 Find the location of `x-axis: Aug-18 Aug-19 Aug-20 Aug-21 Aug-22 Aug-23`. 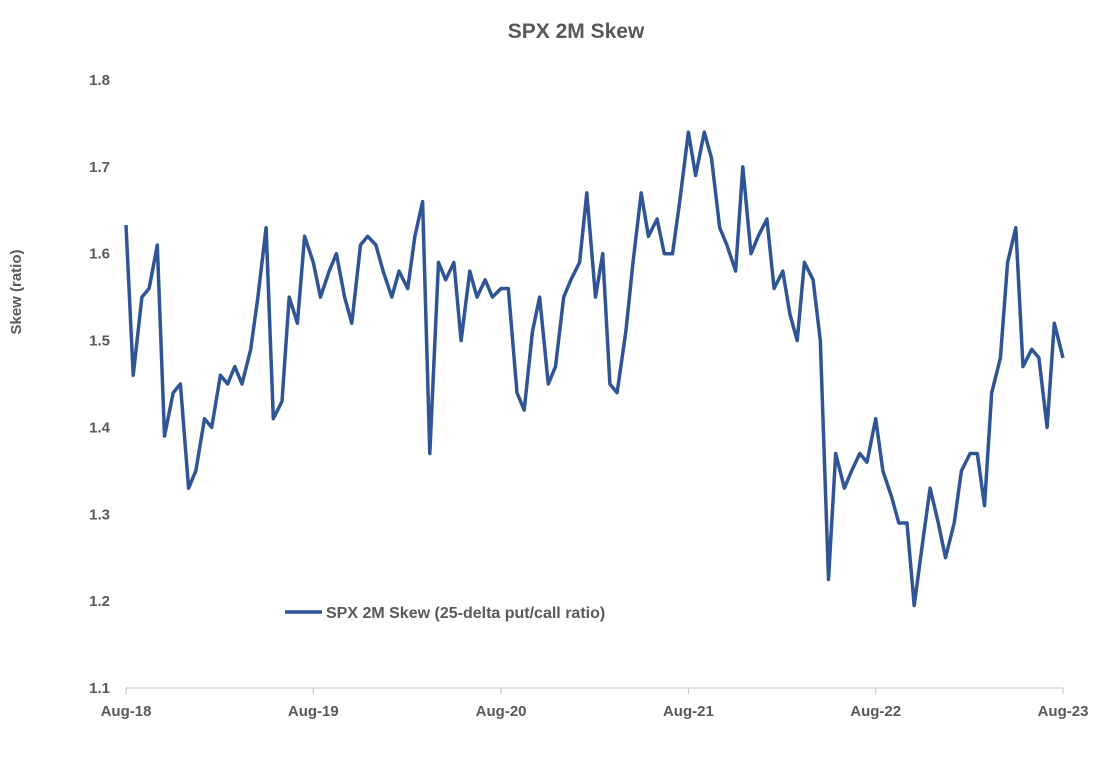

x-axis: Aug-18 Aug-19 Aug-20 Aug-21 Aug-22 Aug-23 is located at coordinates (595, 704).